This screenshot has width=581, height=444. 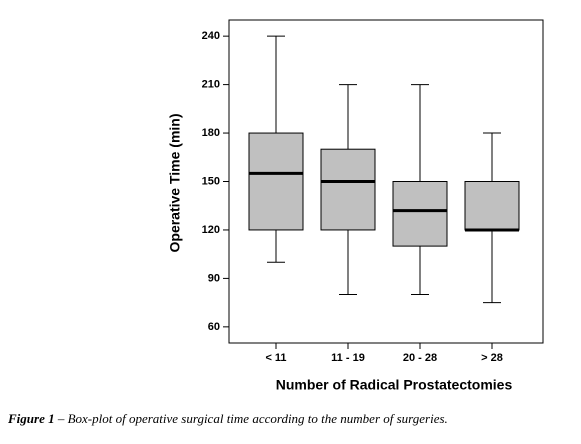 What do you see at coordinates (211, 230) in the screenshot?
I see `y-tick-label: 120` at bounding box center [211, 230].